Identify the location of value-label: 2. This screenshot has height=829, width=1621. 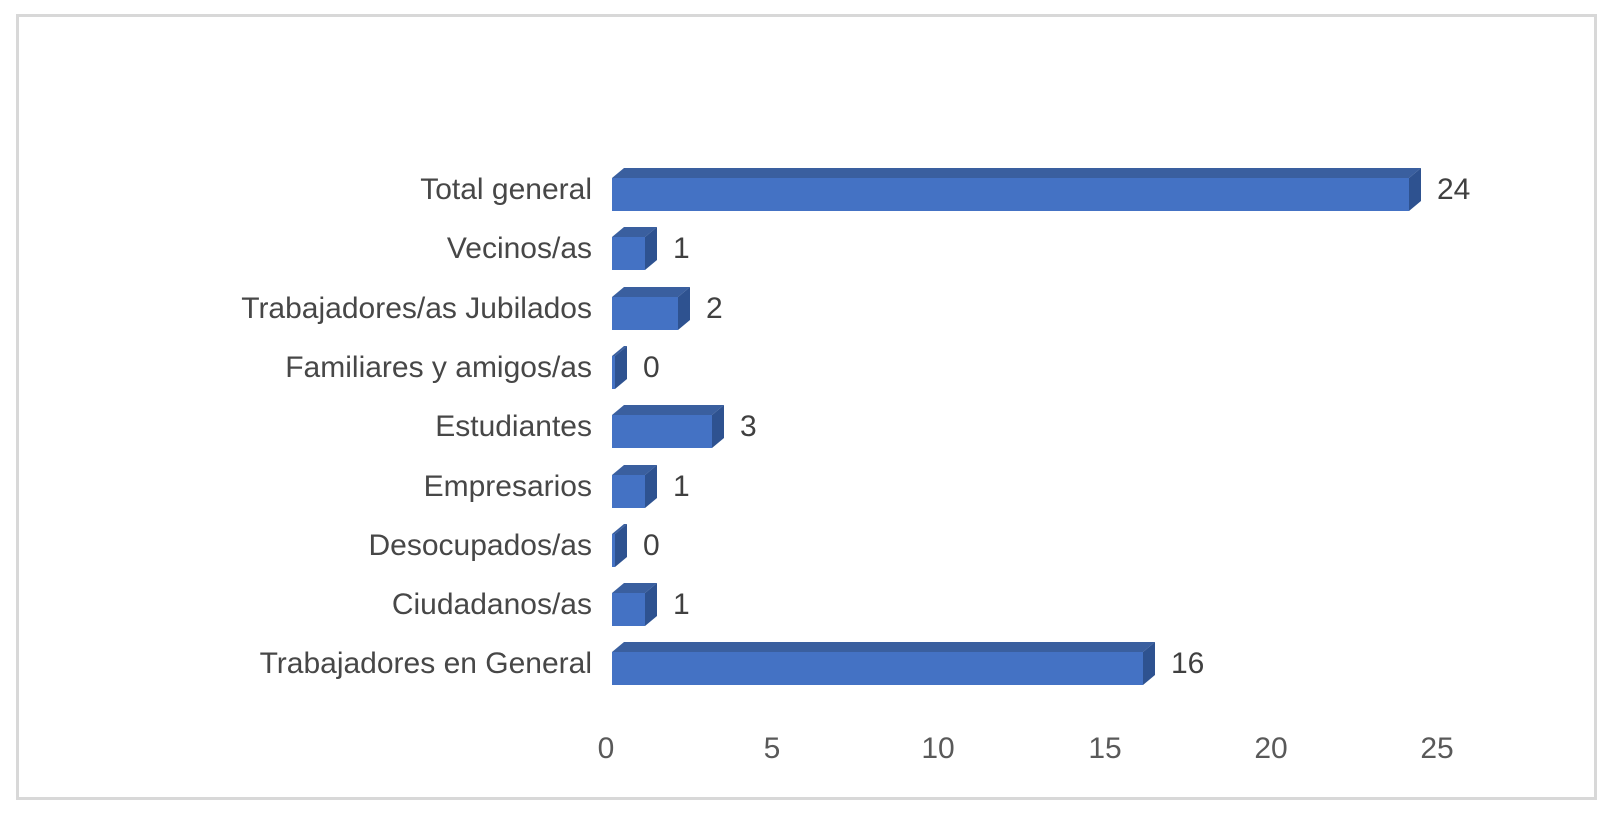
(714, 308).